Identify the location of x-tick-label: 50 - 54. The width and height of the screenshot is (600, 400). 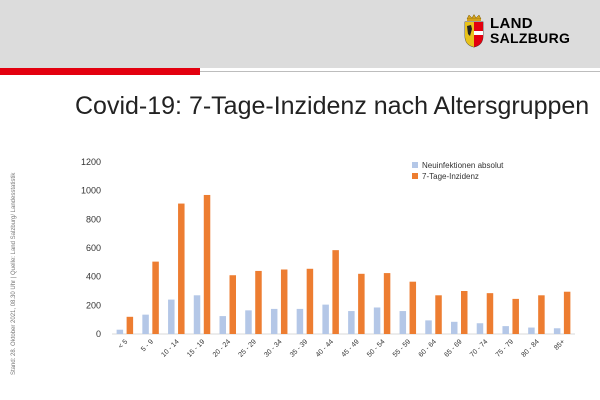
(376, 348).